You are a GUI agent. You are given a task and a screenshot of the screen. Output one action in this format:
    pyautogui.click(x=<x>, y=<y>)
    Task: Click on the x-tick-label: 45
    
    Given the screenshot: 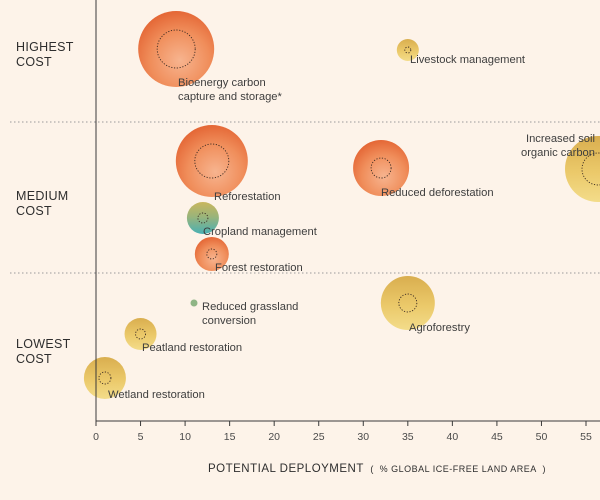 What is the action you would take?
    pyautogui.click(x=497, y=437)
    